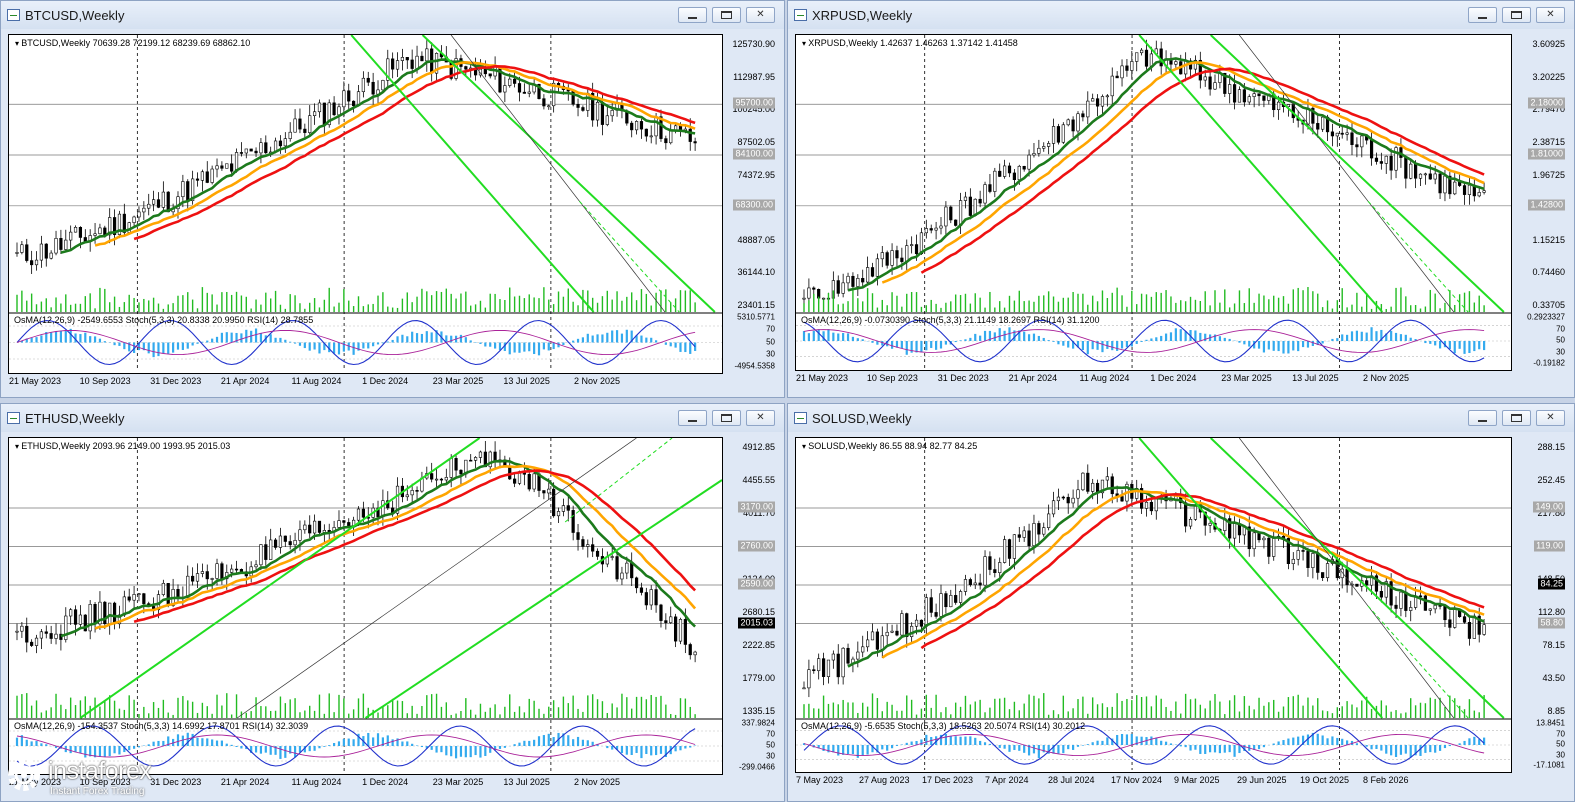  What do you see at coordinates (1549, 507) in the screenshot?
I see `level-badge: 149.00` at bounding box center [1549, 507].